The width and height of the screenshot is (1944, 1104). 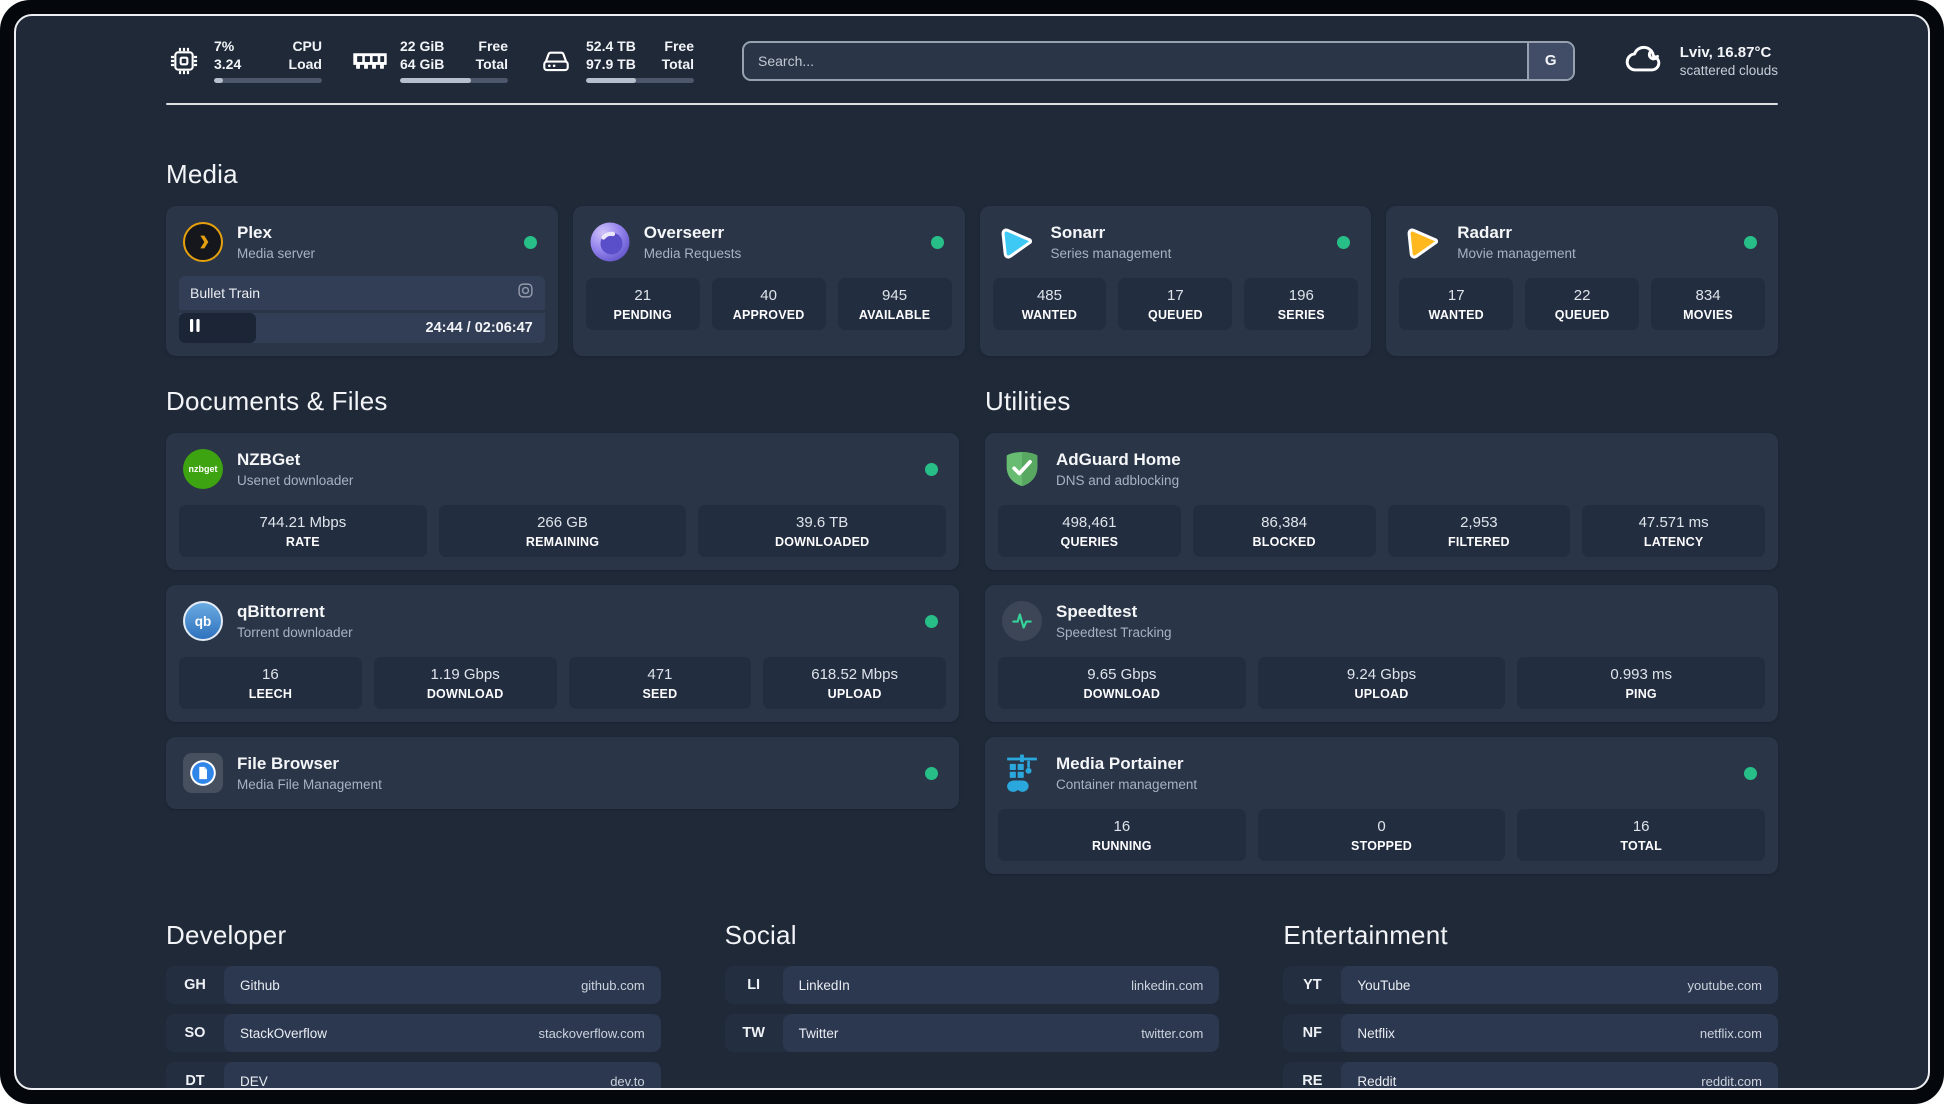 I want to click on stat-value: 0, so click(x=1381, y=826).